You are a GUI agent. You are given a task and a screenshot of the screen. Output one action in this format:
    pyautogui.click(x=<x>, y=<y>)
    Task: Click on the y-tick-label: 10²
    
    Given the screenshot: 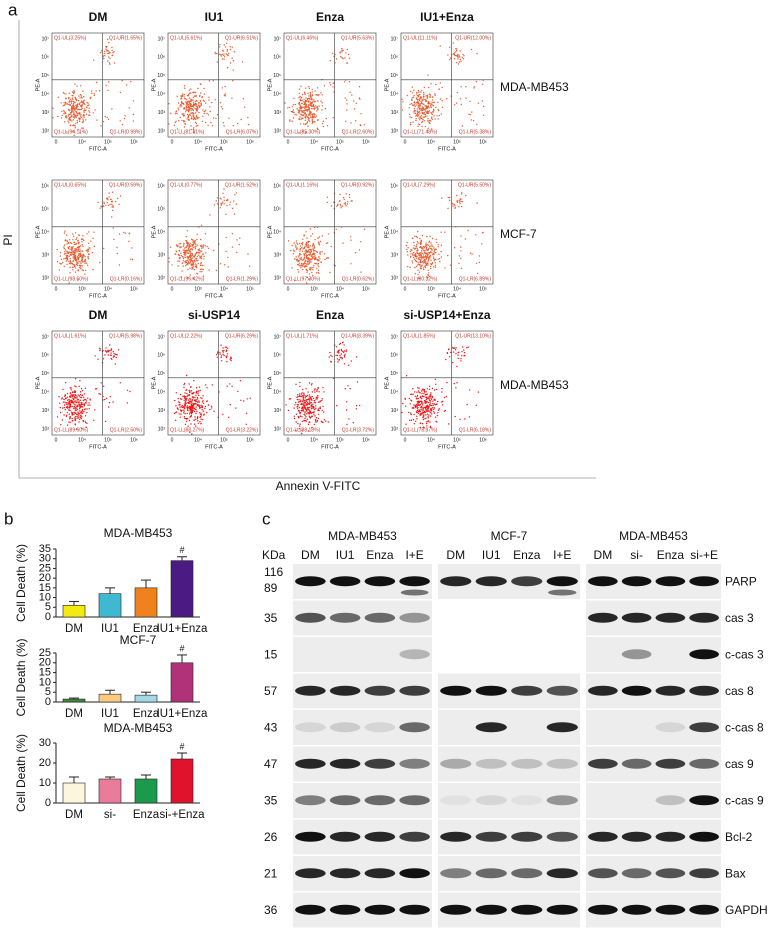 What is the action you would take?
    pyautogui.click(x=162, y=278)
    